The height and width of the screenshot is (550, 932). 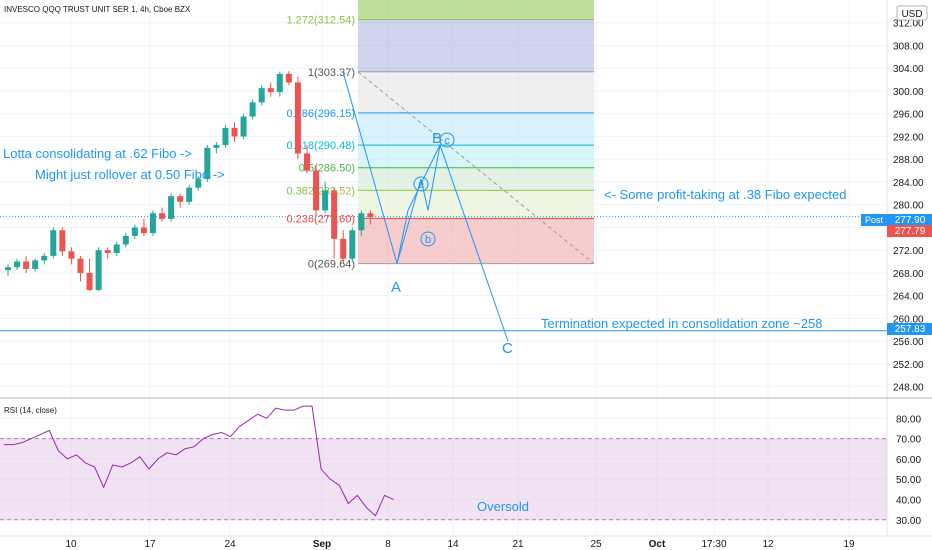 What do you see at coordinates (97, 153) in the screenshot?
I see `annotation-consolidating: Lotta consolidating at .62 Fibo ->` at bounding box center [97, 153].